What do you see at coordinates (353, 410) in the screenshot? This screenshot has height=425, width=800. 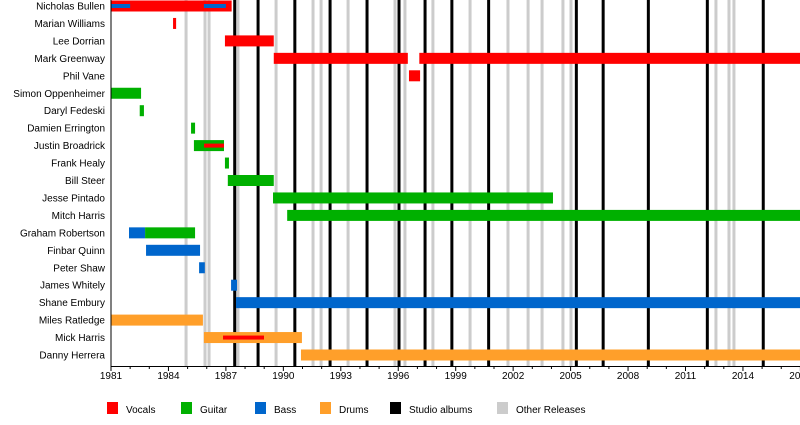 I see `legend-label: Drums` at bounding box center [353, 410].